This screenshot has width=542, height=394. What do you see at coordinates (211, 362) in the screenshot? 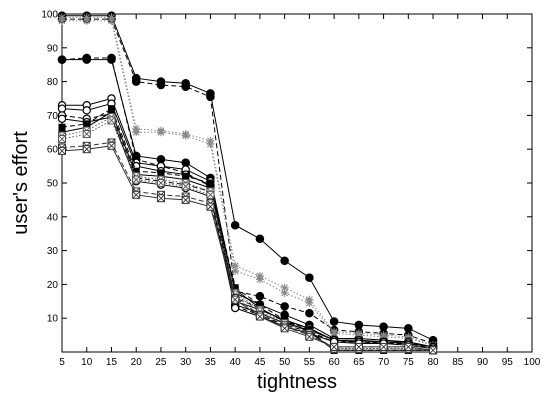
I see `x-tick-label: 35` at bounding box center [211, 362].